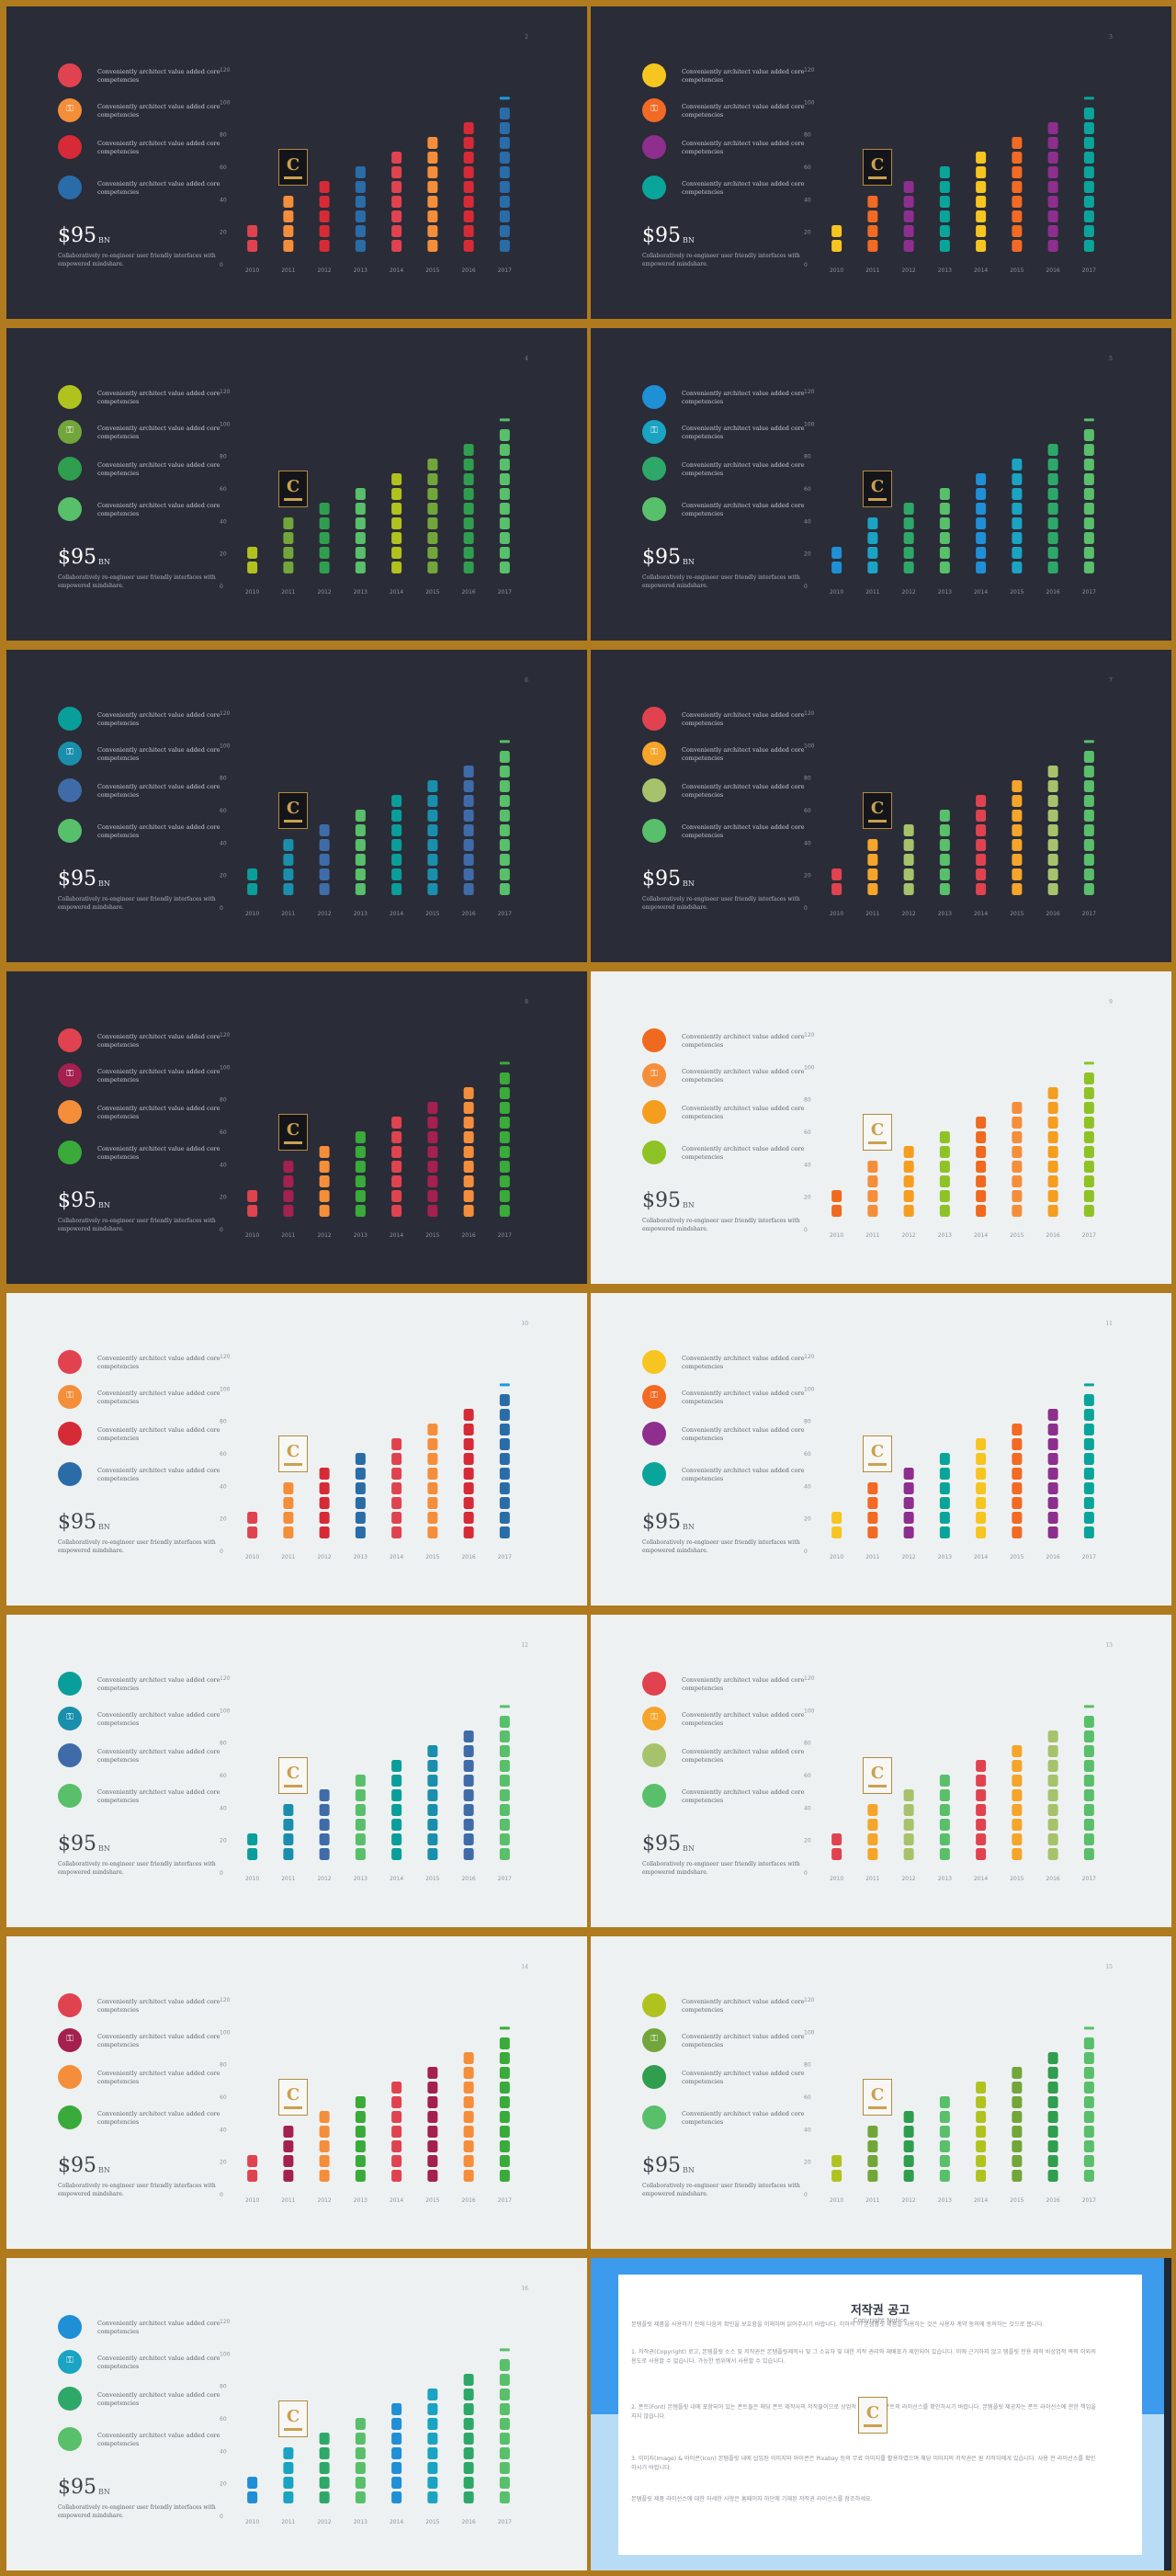  Describe the element at coordinates (527, 37) in the screenshot. I see `page-number: 2` at that location.